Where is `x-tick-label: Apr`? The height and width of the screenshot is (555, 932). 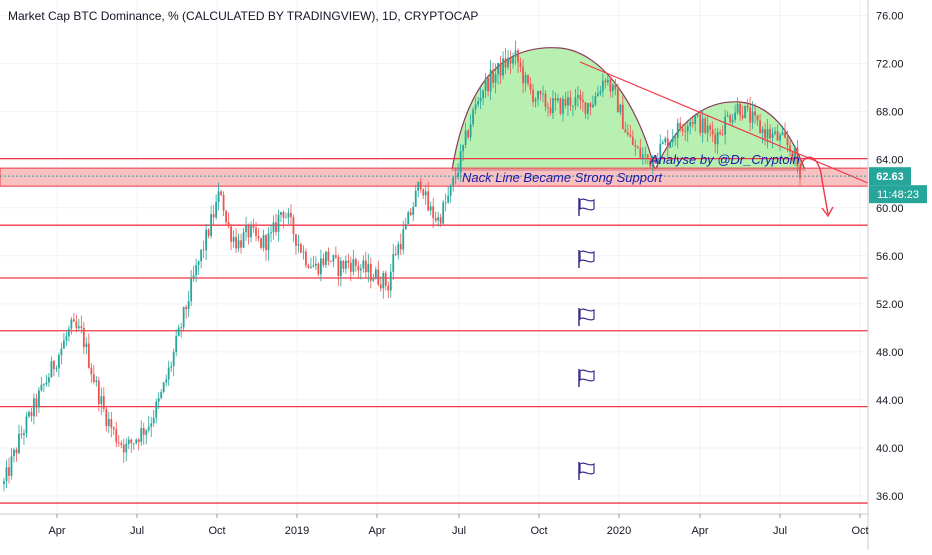 x-tick-label: Apr is located at coordinates (56, 531).